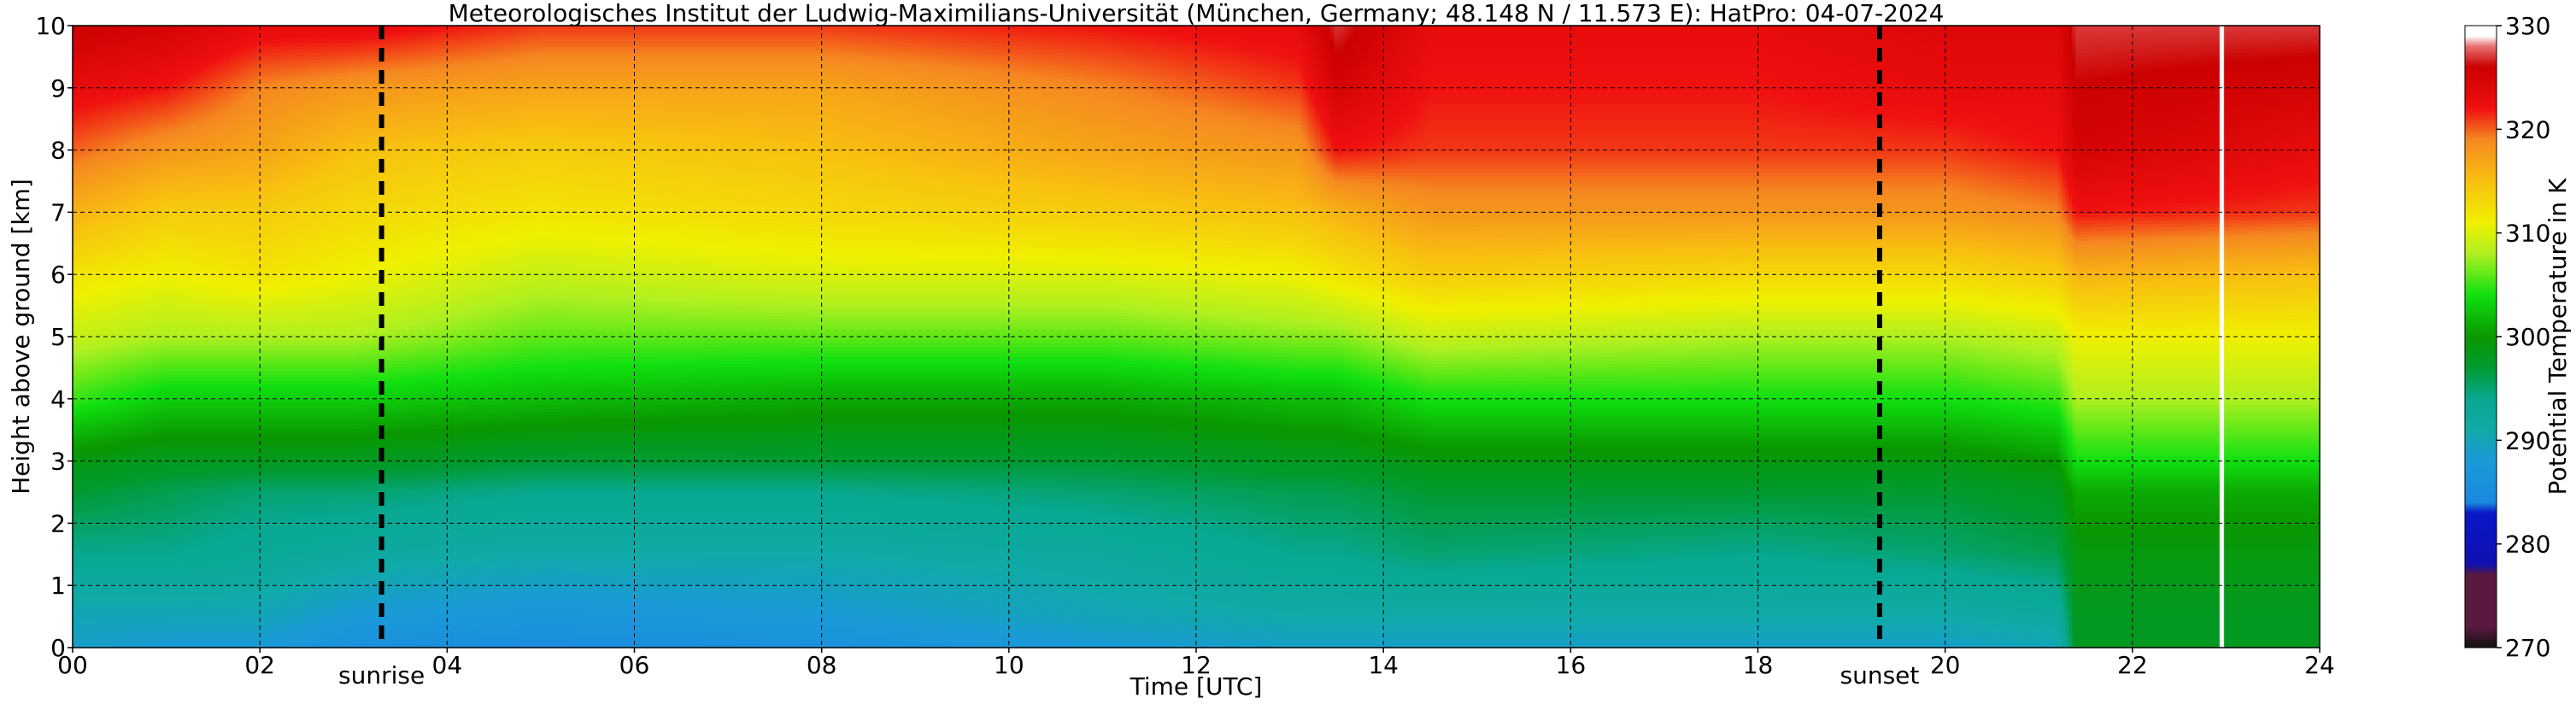  Describe the element at coordinates (259, 665) in the screenshot. I see `x-tick-label: 02` at that location.